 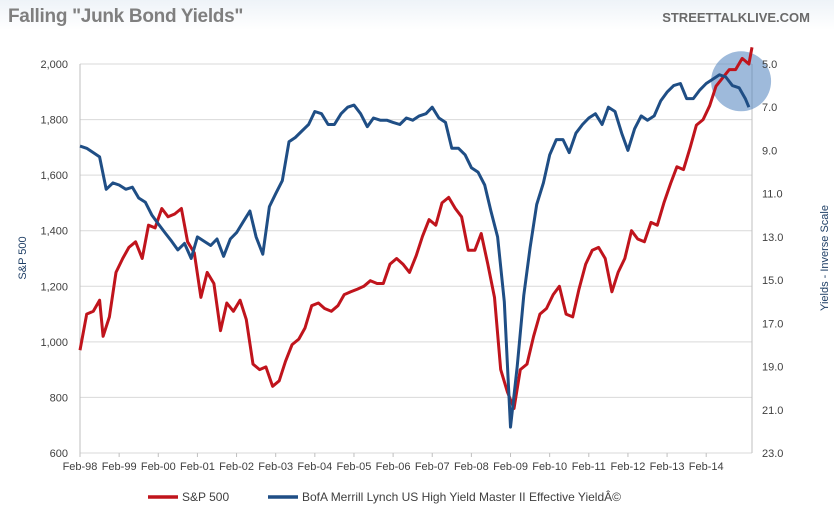 What do you see at coordinates (54, 343) in the screenshot?
I see `left-tick-label: 1,000` at bounding box center [54, 343].